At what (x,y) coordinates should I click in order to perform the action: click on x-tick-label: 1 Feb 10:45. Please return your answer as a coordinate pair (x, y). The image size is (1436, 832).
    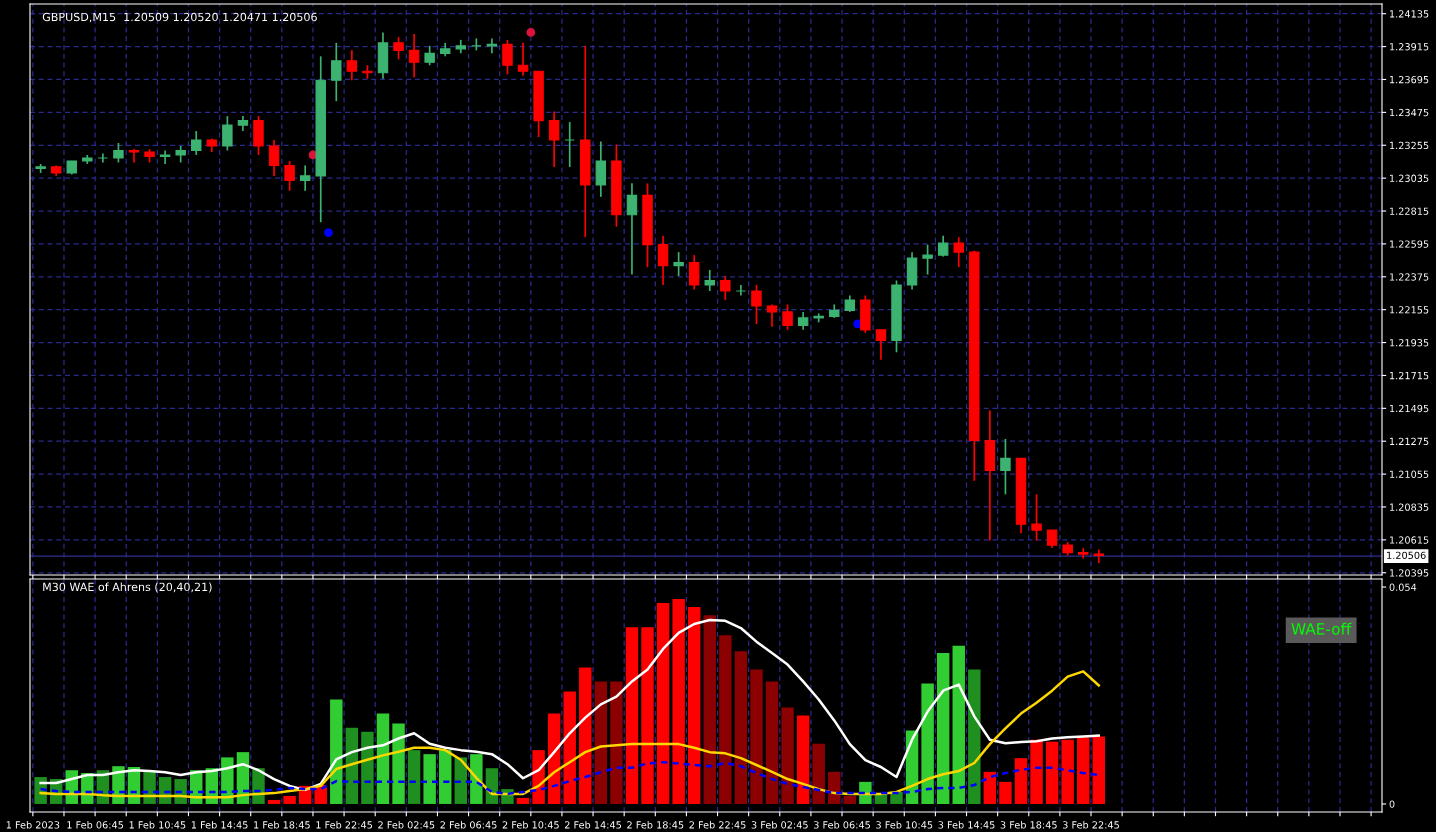
    Looking at the image, I should click on (157, 825).